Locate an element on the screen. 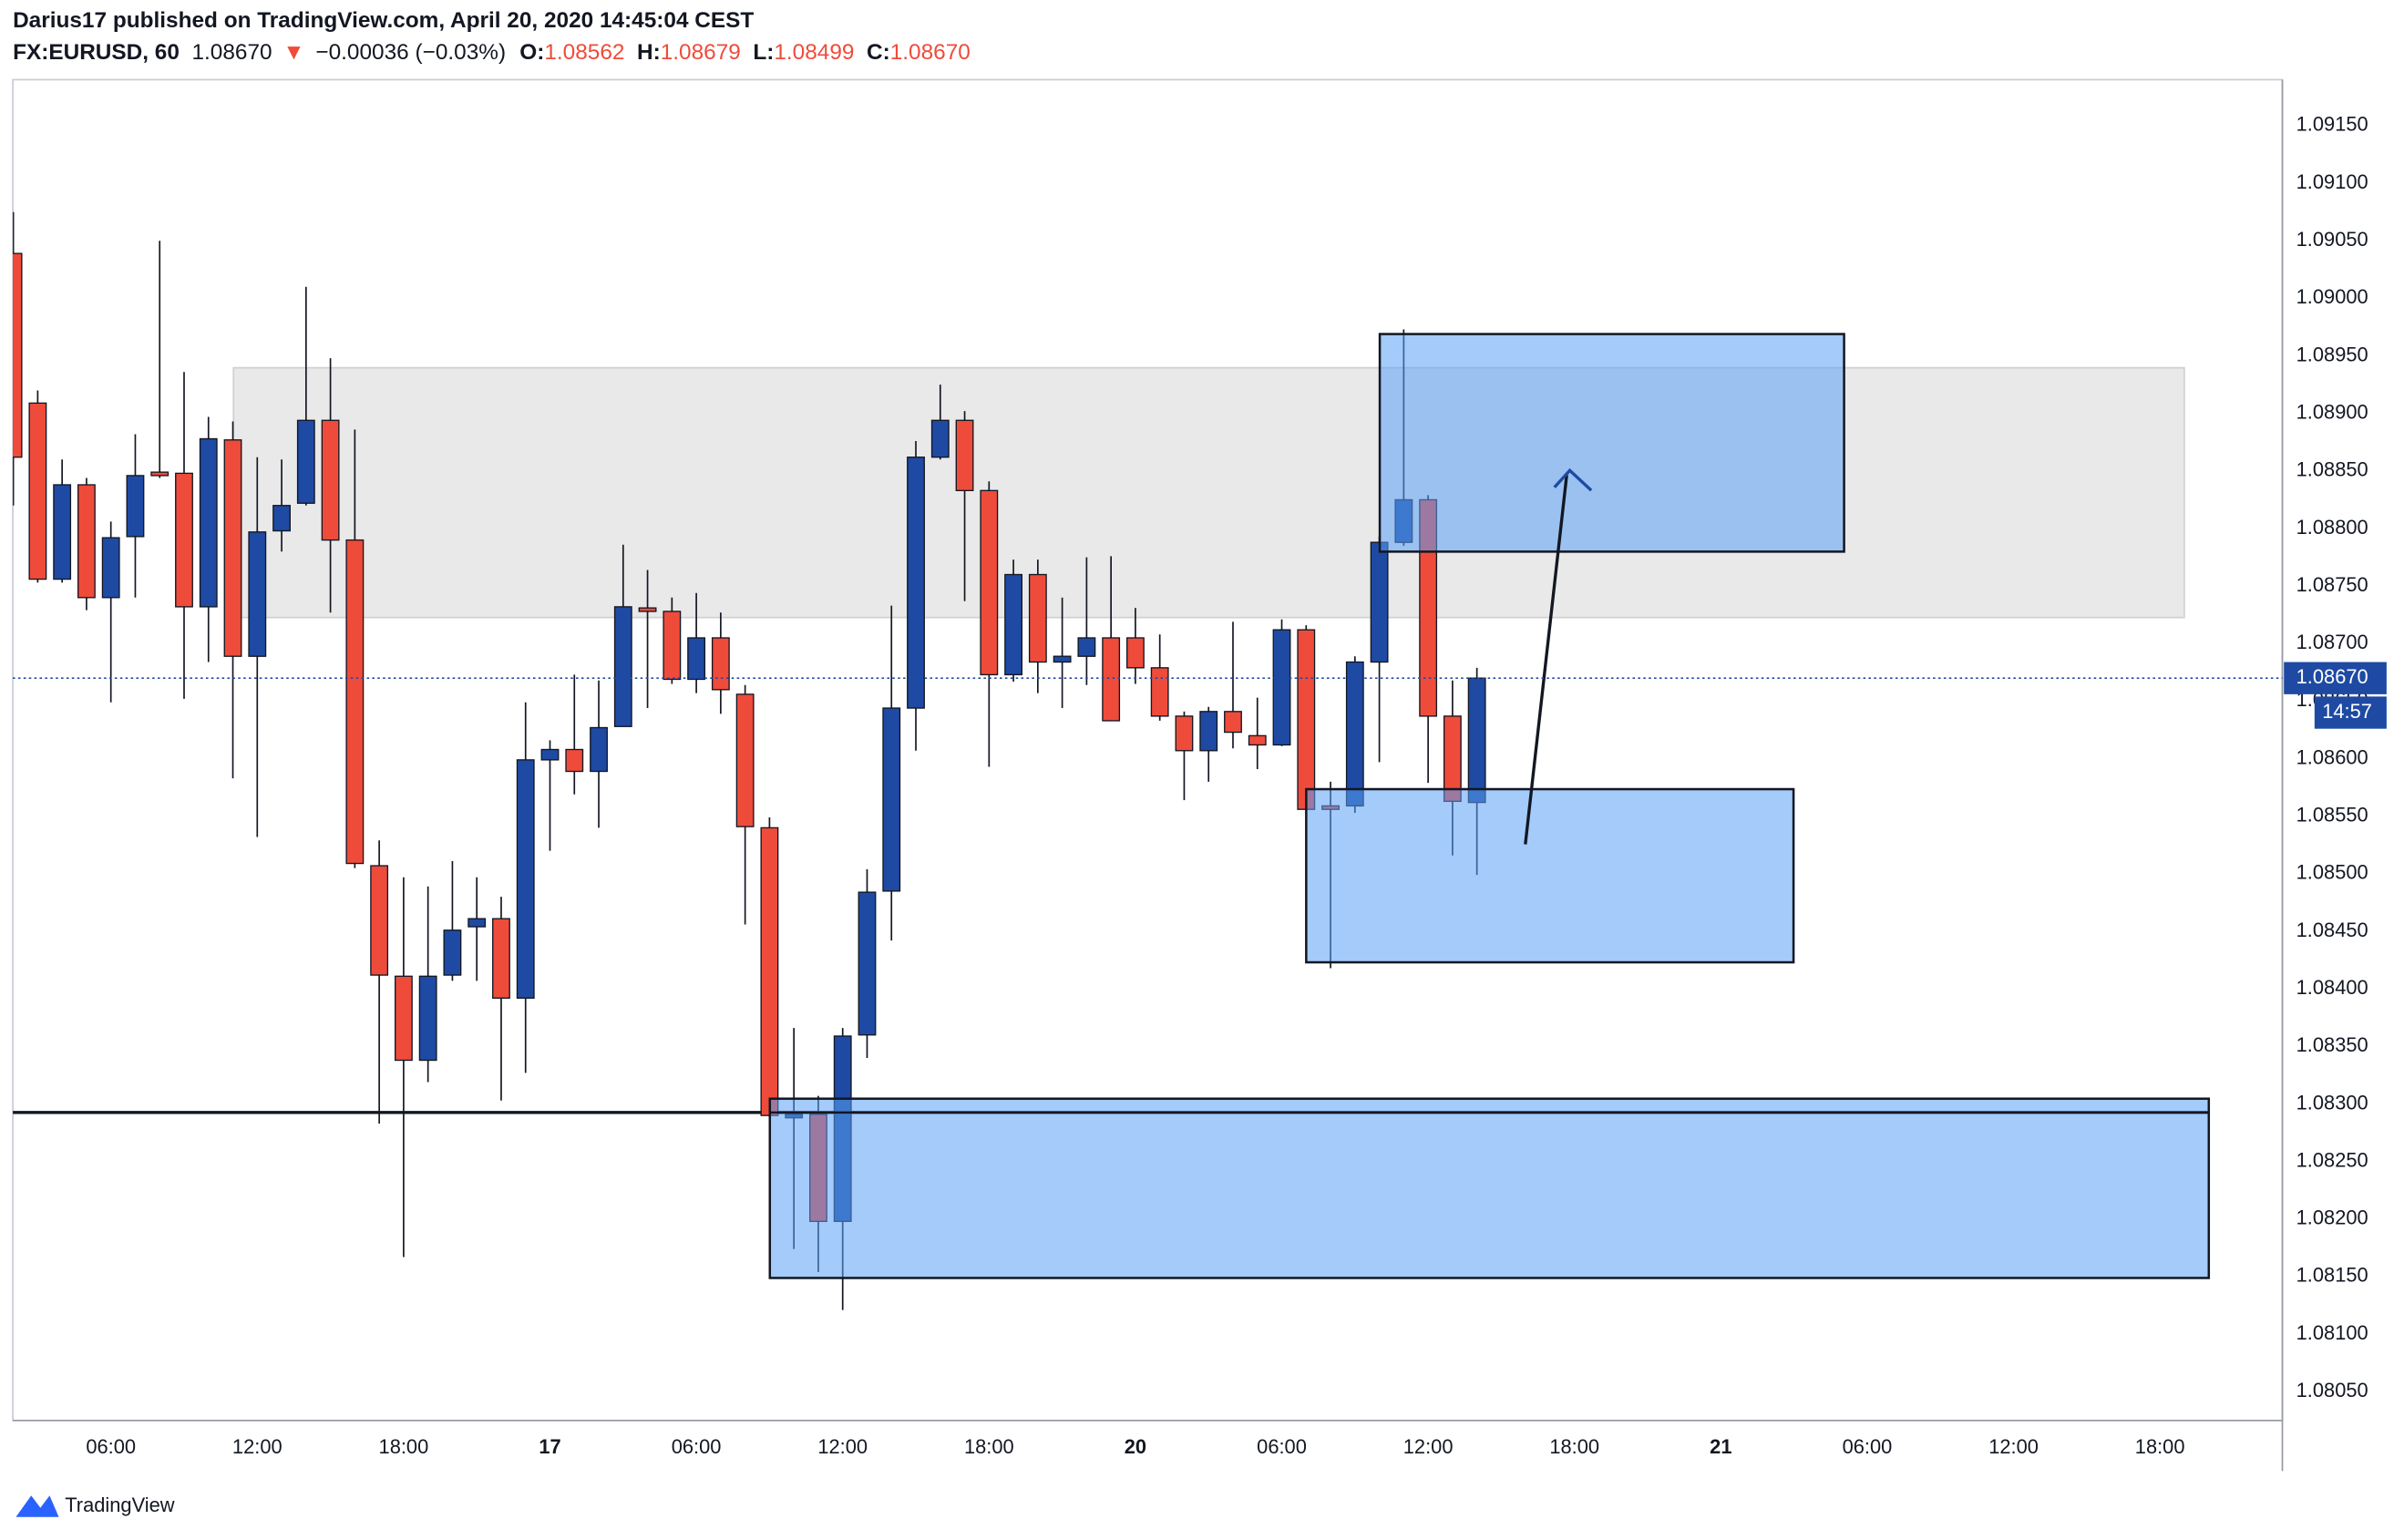  last-price-label: 1.08670 is located at coordinates (2332, 676).